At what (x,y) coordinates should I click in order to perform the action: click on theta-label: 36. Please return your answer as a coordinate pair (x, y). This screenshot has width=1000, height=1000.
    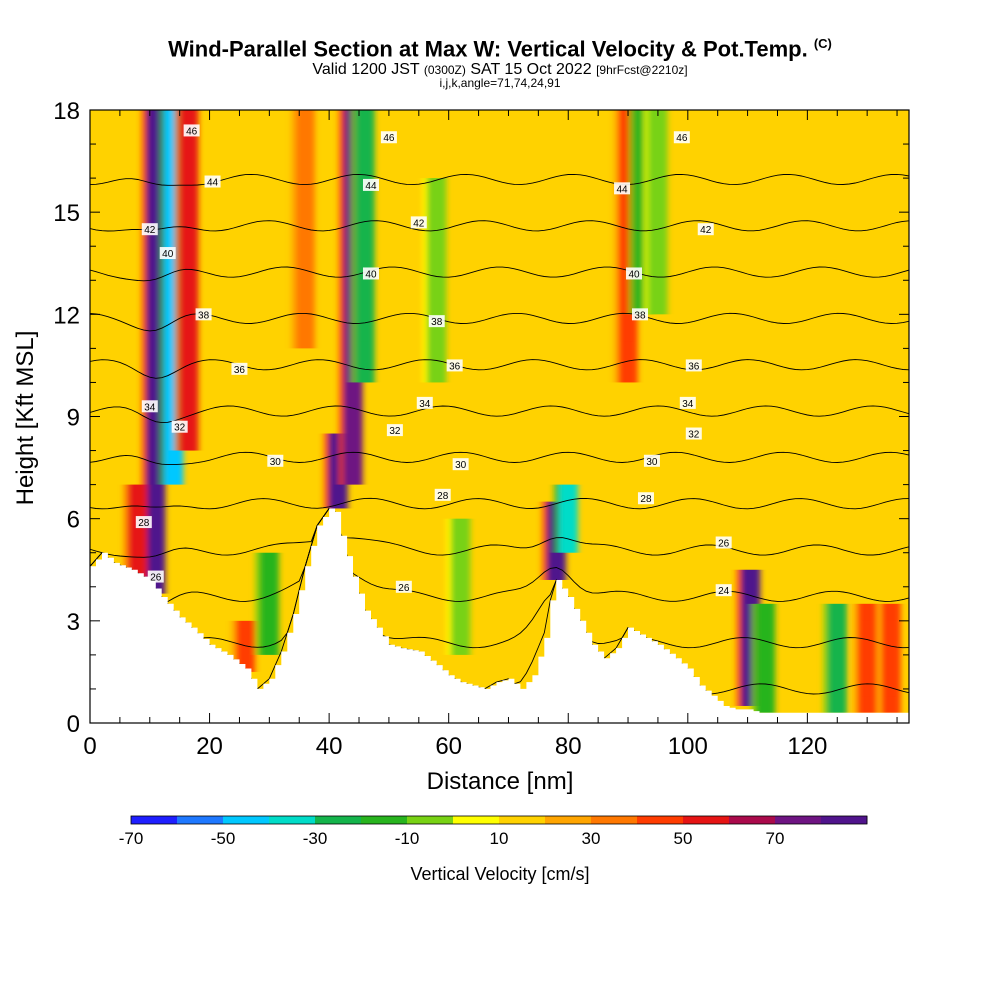
    Looking at the image, I should click on (694, 366).